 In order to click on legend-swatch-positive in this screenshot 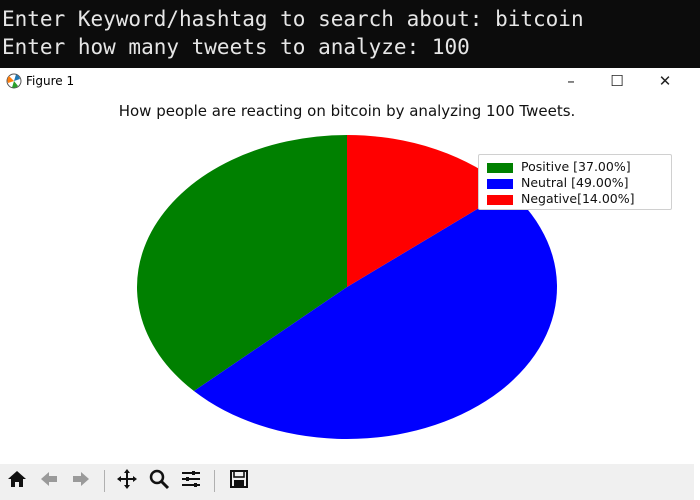, I will do `click(500, 167)`.